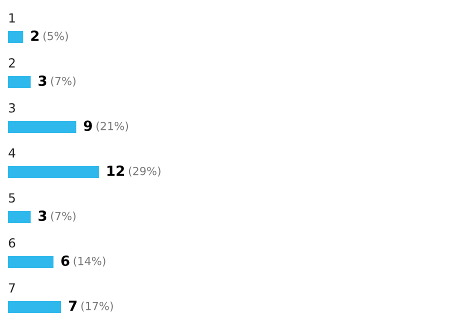 The image size is (450, 331). I want to click on data-label: 2 (5%), so click(49, 36).